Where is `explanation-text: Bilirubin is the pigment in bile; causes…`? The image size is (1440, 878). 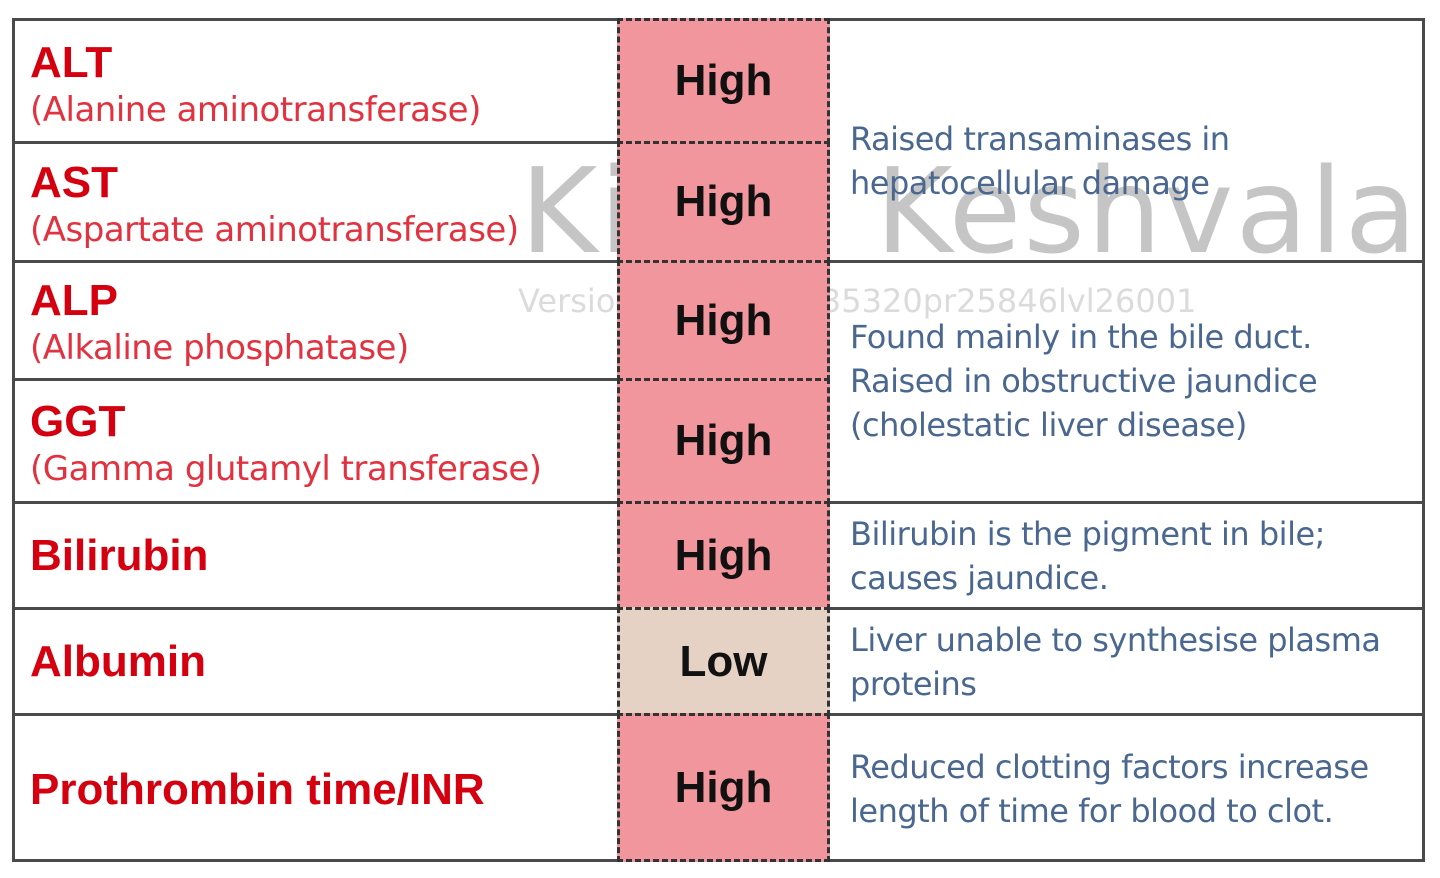
explanation-text: Bilirubin is the pigment in bile; causes… is located at coordinates (1087, 556).